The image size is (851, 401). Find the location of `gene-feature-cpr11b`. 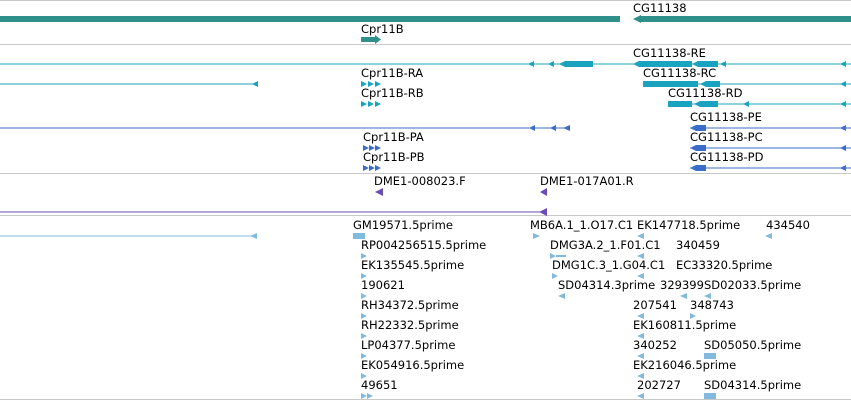

gene-feature-cpr11b is located at coordinates (368, 39).